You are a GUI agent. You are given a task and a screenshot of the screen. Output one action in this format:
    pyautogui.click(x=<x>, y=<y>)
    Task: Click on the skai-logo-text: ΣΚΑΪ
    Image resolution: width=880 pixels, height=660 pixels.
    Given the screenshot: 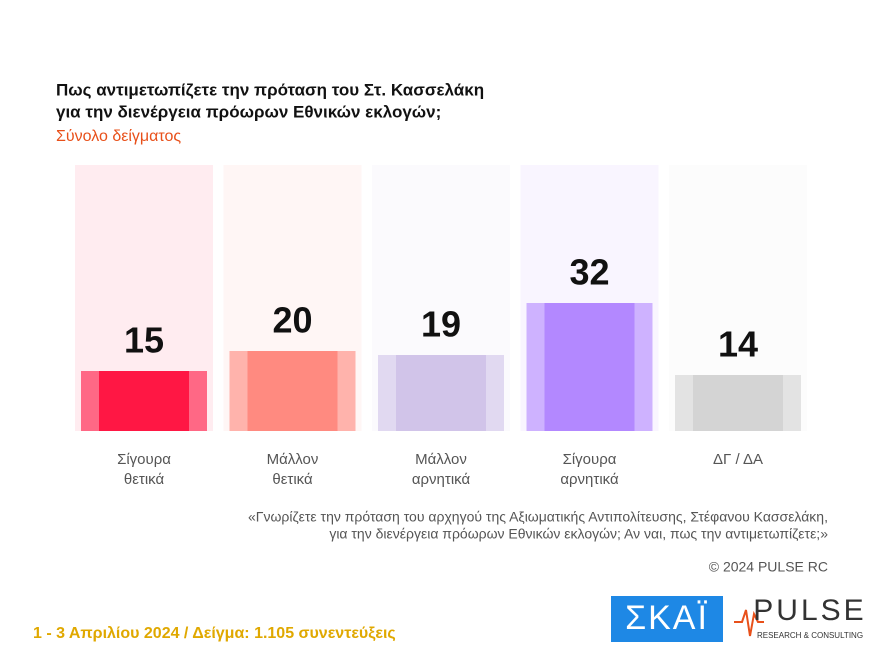 What is the action you would take?
    pyautogui.click(x=667, y=618)
    